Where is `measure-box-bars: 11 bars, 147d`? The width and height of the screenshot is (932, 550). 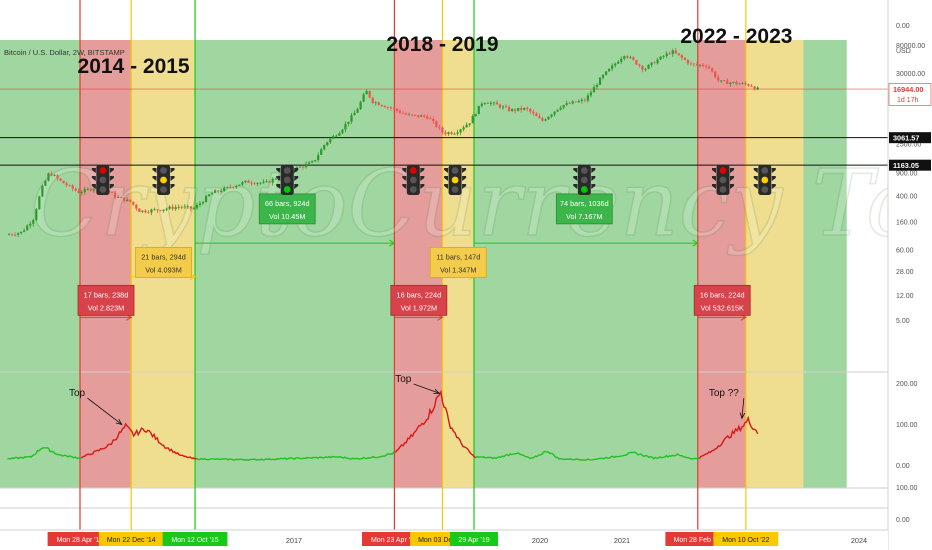 measure-box-bars: 11 bars, 147d is located at coordinates (458, 256).